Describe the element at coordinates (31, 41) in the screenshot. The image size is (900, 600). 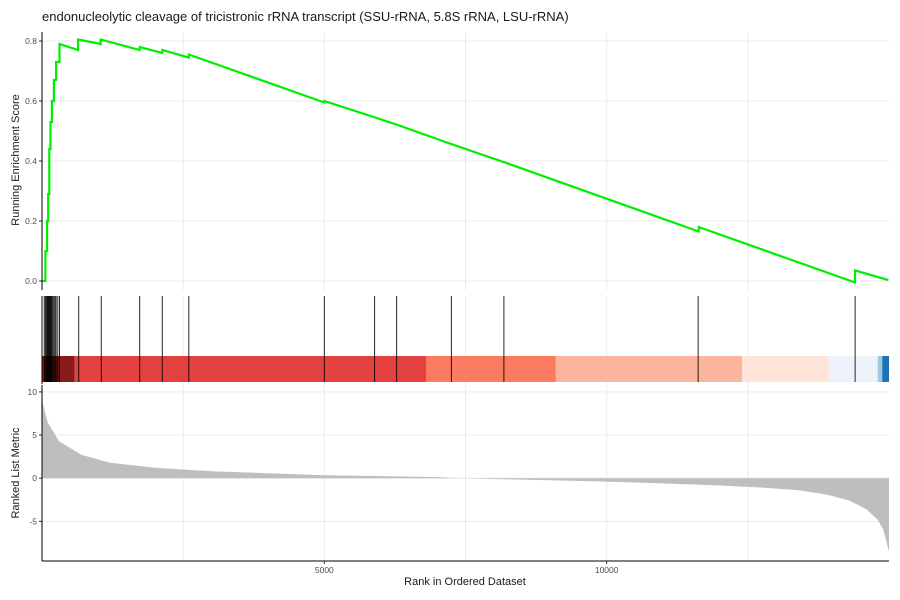
I see `y-tick-label: 0.8` at that location.